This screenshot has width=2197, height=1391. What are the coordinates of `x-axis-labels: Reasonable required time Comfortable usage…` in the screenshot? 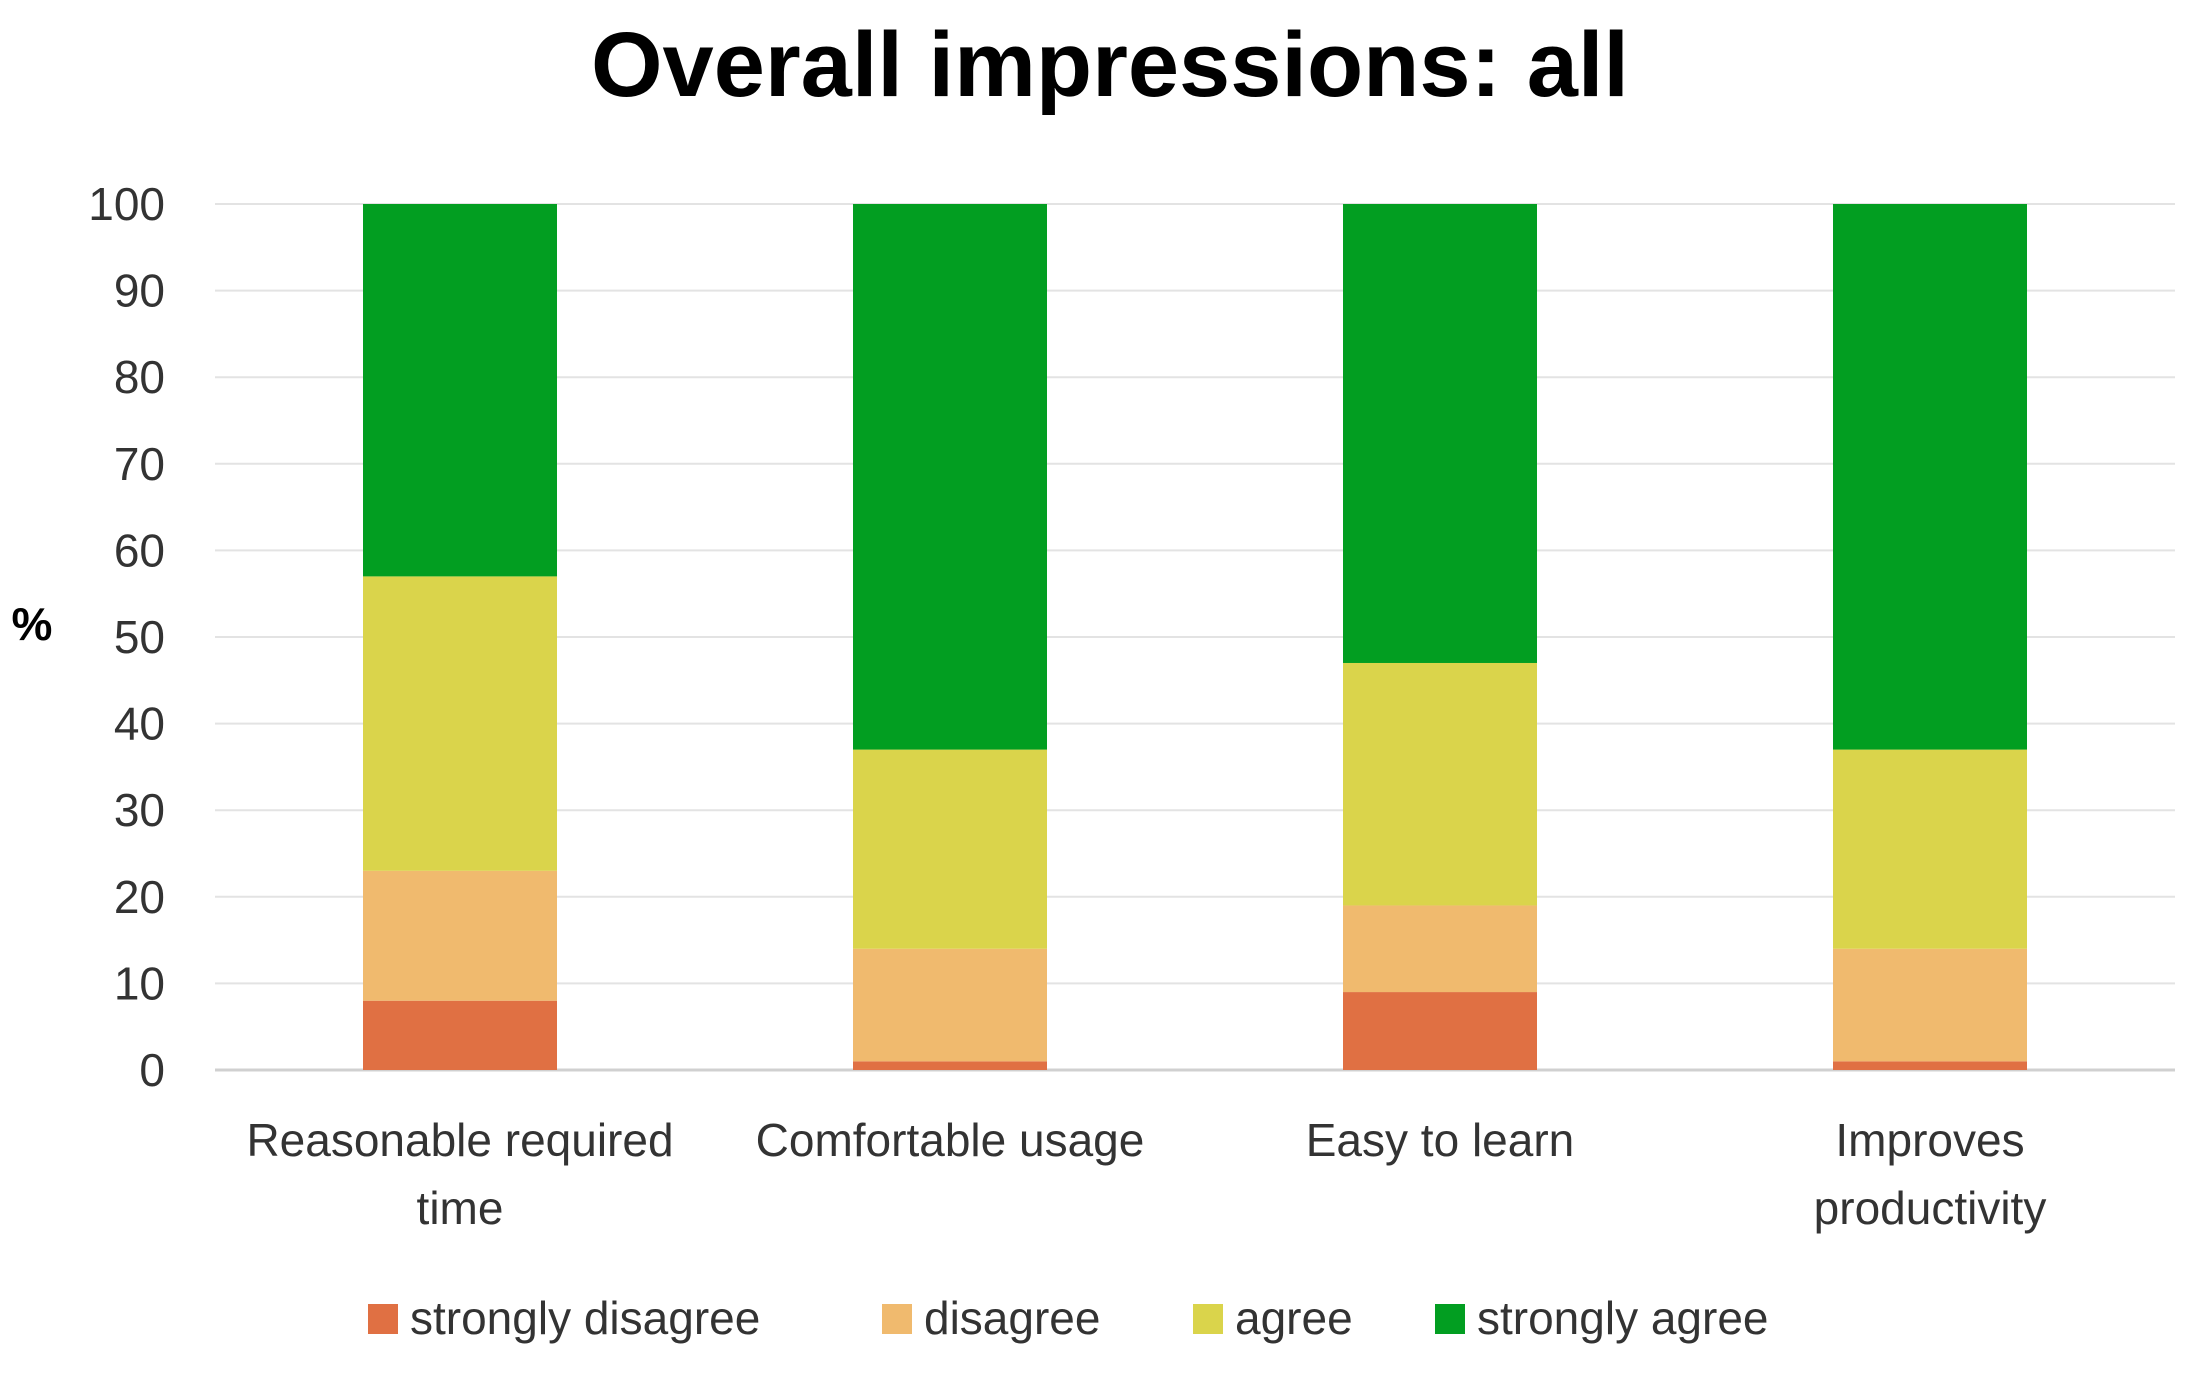 It's located at (1146, 1174).